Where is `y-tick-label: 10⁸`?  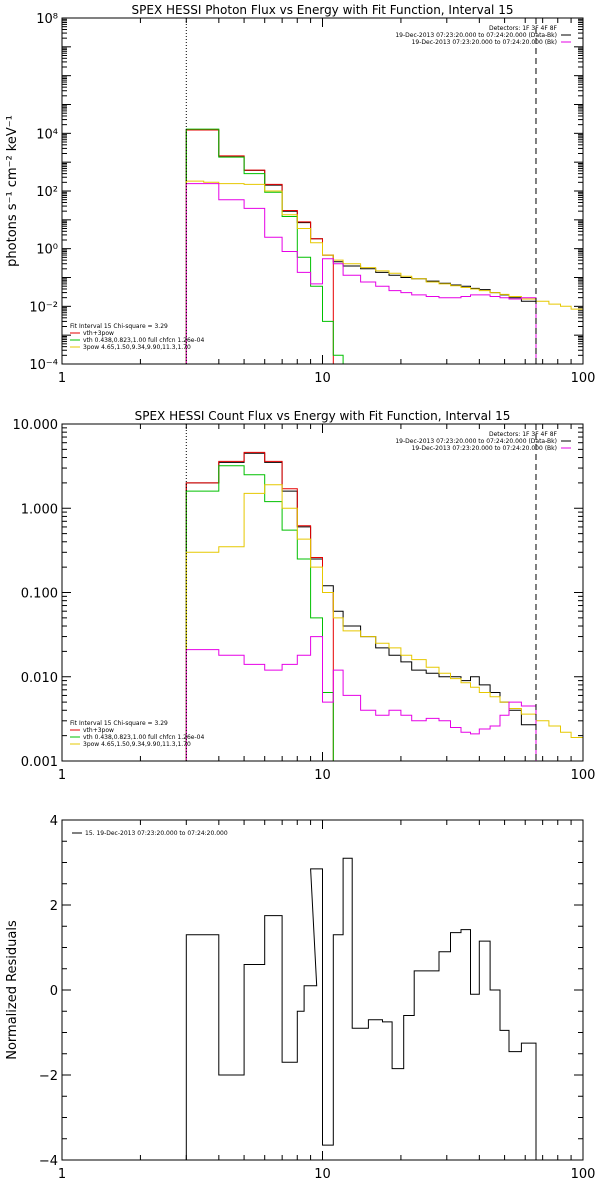 y-tick-label: 10⁸ is located at coordinates (47, 19).